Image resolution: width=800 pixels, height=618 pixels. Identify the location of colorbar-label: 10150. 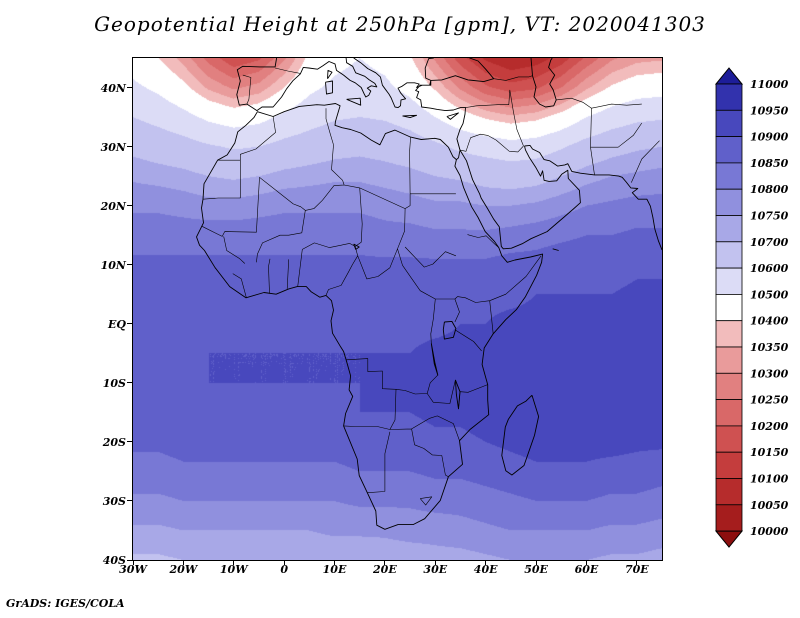
(769, 452).